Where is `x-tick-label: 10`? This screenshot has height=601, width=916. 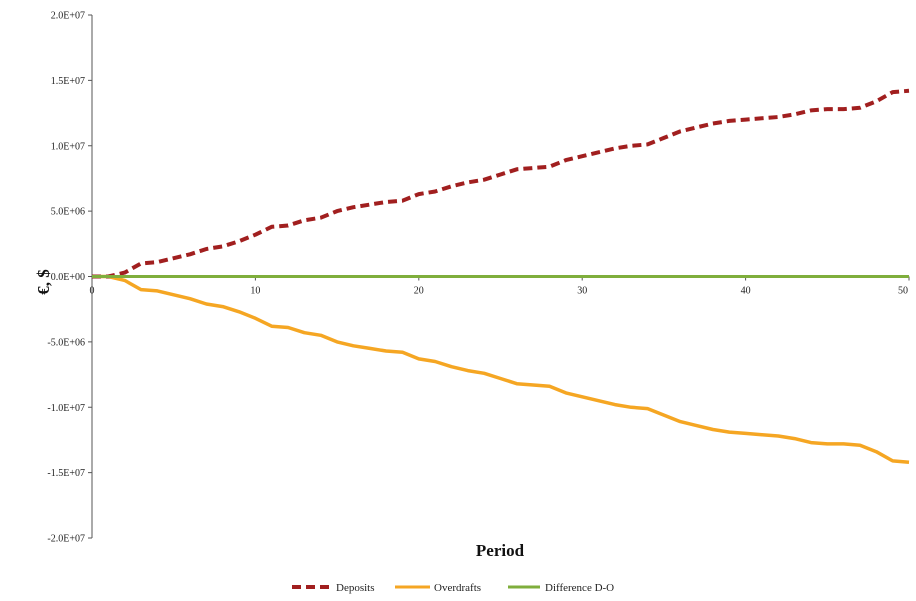 x-tick-label: 10 is located at coordinates (255, 291).